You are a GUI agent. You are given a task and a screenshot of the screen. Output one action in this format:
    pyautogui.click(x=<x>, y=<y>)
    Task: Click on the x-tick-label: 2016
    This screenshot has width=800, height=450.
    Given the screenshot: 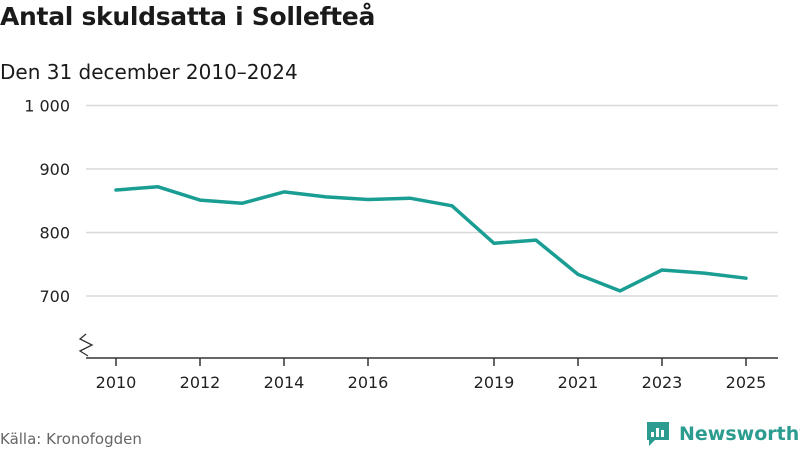 What is the action you would take?
    pyautogui.click(x=368, y=382)
    